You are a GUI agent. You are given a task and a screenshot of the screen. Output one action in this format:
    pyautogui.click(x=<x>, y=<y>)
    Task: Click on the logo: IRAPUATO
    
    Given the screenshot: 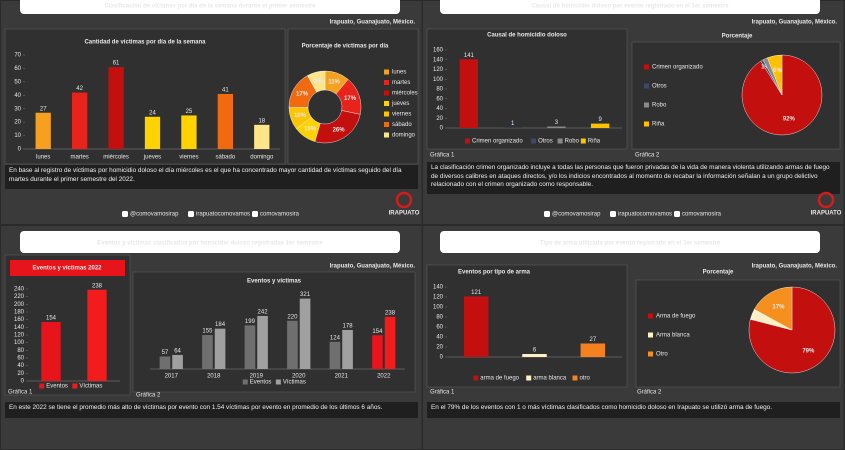 What is the action you would take?
    pyautogui.click(x=826, y=214)
    